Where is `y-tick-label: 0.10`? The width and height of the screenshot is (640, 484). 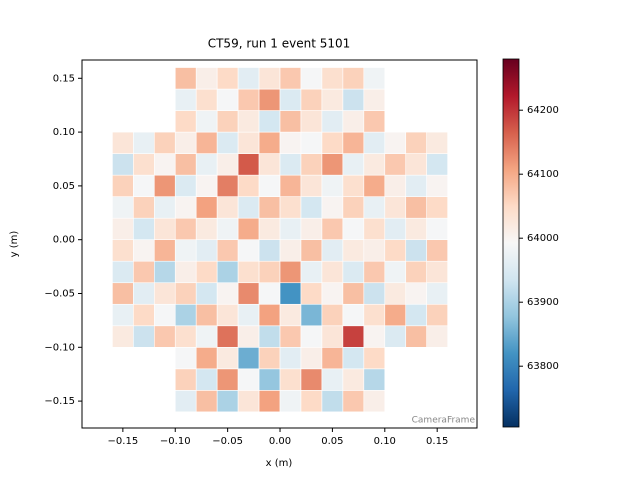 y-tick-label: 0.10 is located at coordinates (64, 132).